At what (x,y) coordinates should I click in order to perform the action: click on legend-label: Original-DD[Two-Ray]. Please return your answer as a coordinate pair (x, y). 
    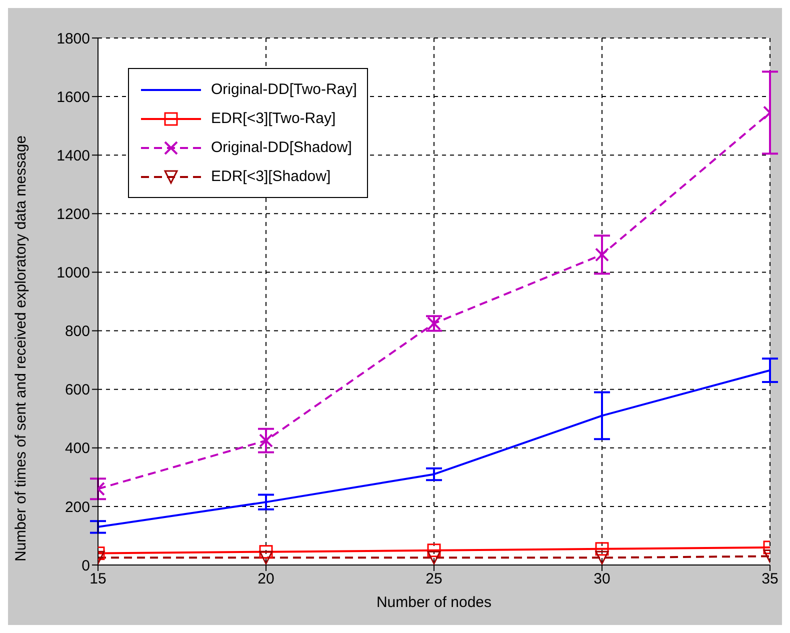
    Looking at the image, I should click on (284, 89).